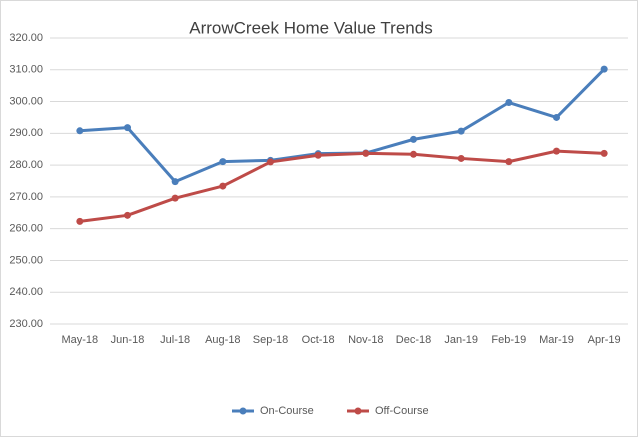 This screenshot has width=638, height=437. Describe the element at coordinates (26, 133) in the screenshot. I see `y-tick-label: 290.00` at that location.